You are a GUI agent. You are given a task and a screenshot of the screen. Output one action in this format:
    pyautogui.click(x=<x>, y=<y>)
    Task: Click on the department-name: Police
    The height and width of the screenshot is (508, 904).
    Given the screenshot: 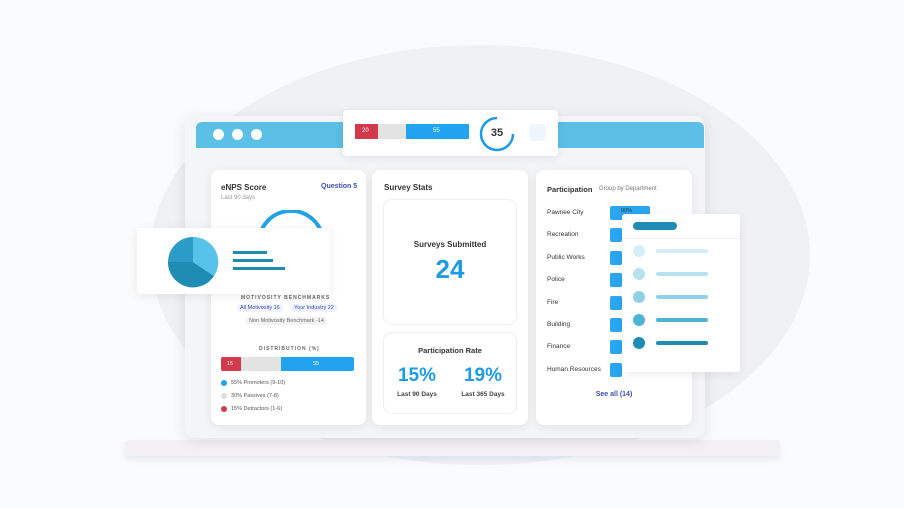 What is the action you would take?
    pyautogui.click(x=556, y=280)
    